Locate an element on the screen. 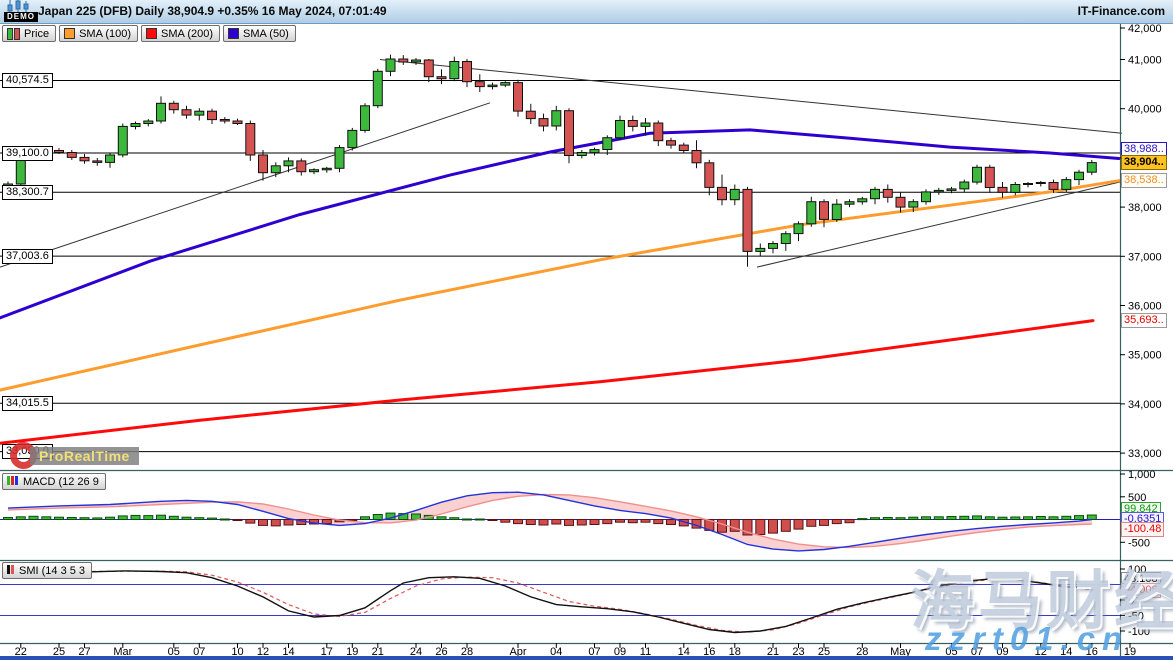  axis-tick-label: 38,000 is located at coordinates (1145, 208).